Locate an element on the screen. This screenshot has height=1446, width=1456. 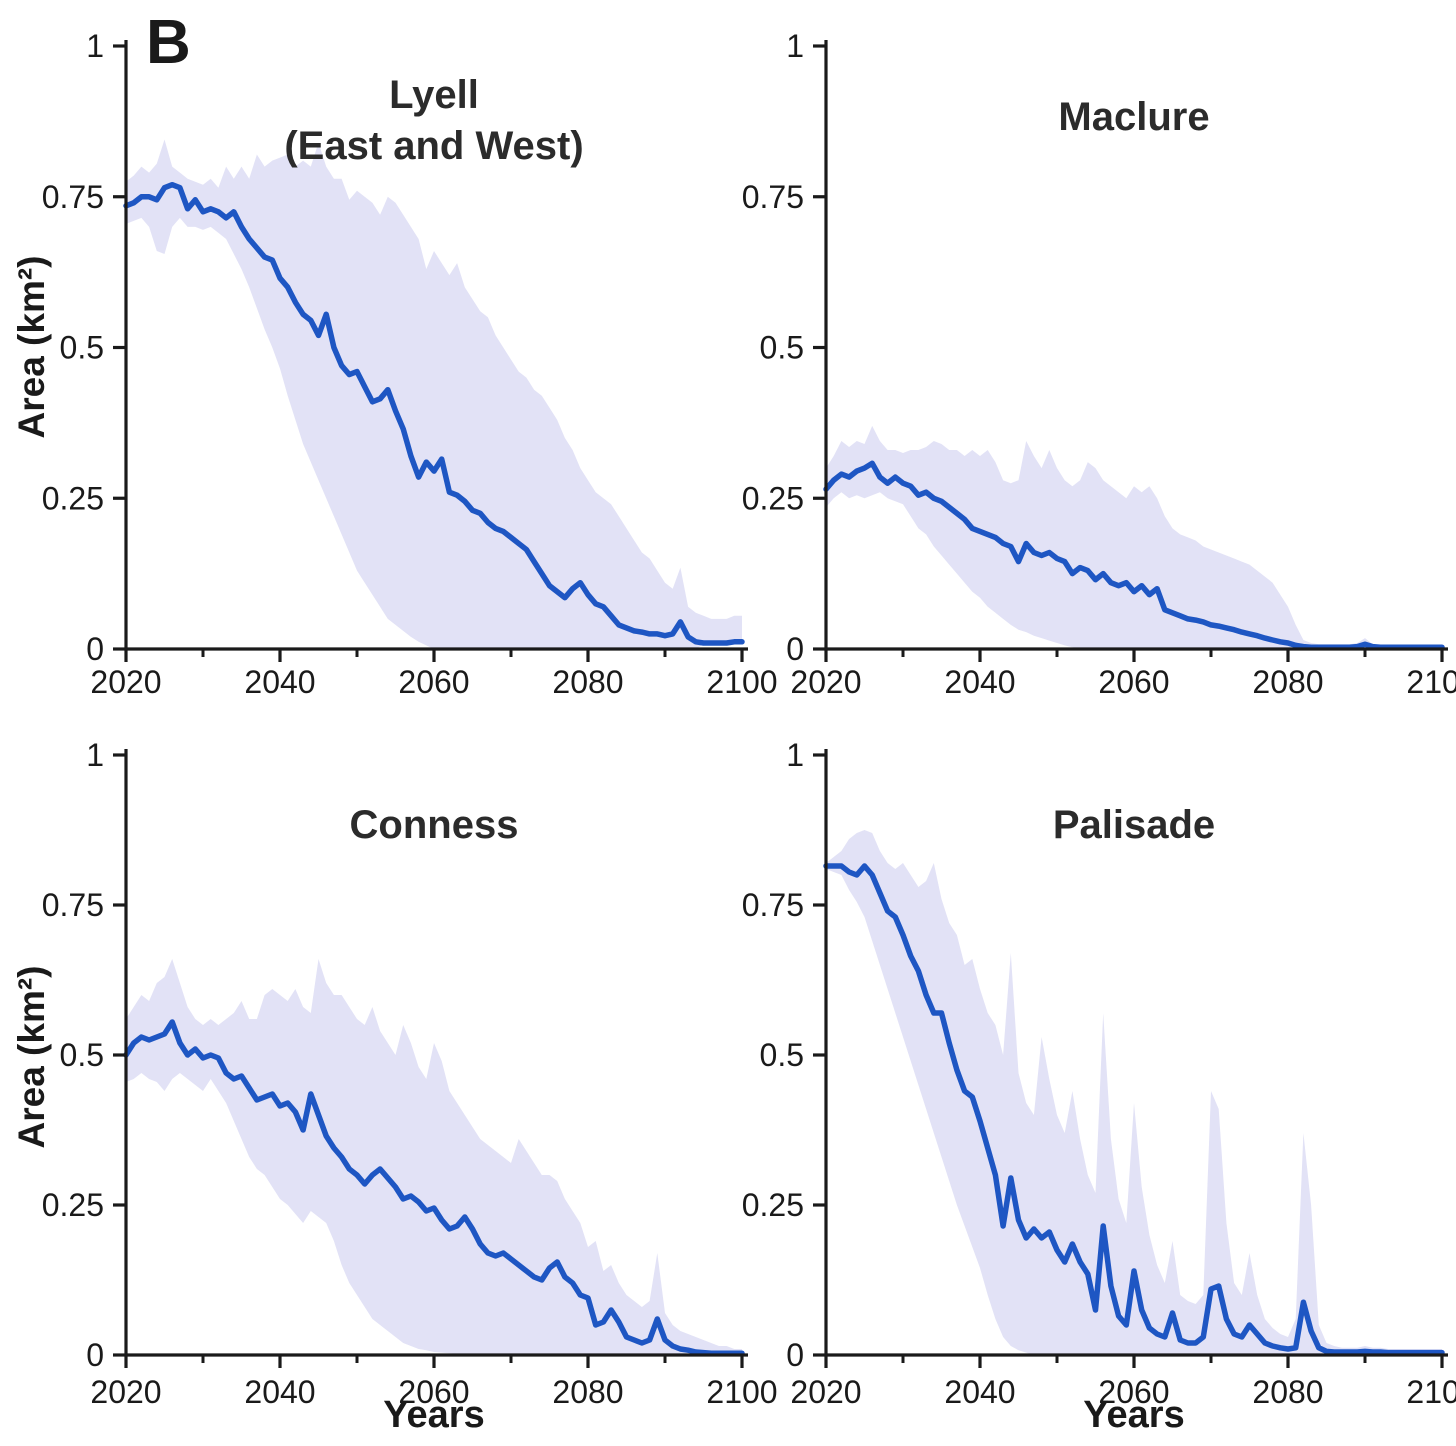
panel-1-median-line is located at coordinates (1134, 555).